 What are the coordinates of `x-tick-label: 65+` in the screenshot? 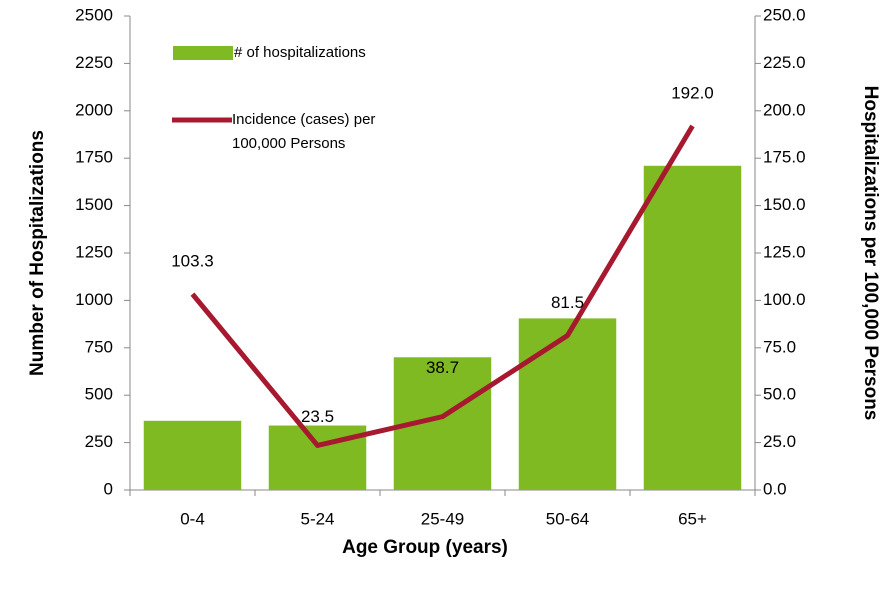 It's located at (692, 518).